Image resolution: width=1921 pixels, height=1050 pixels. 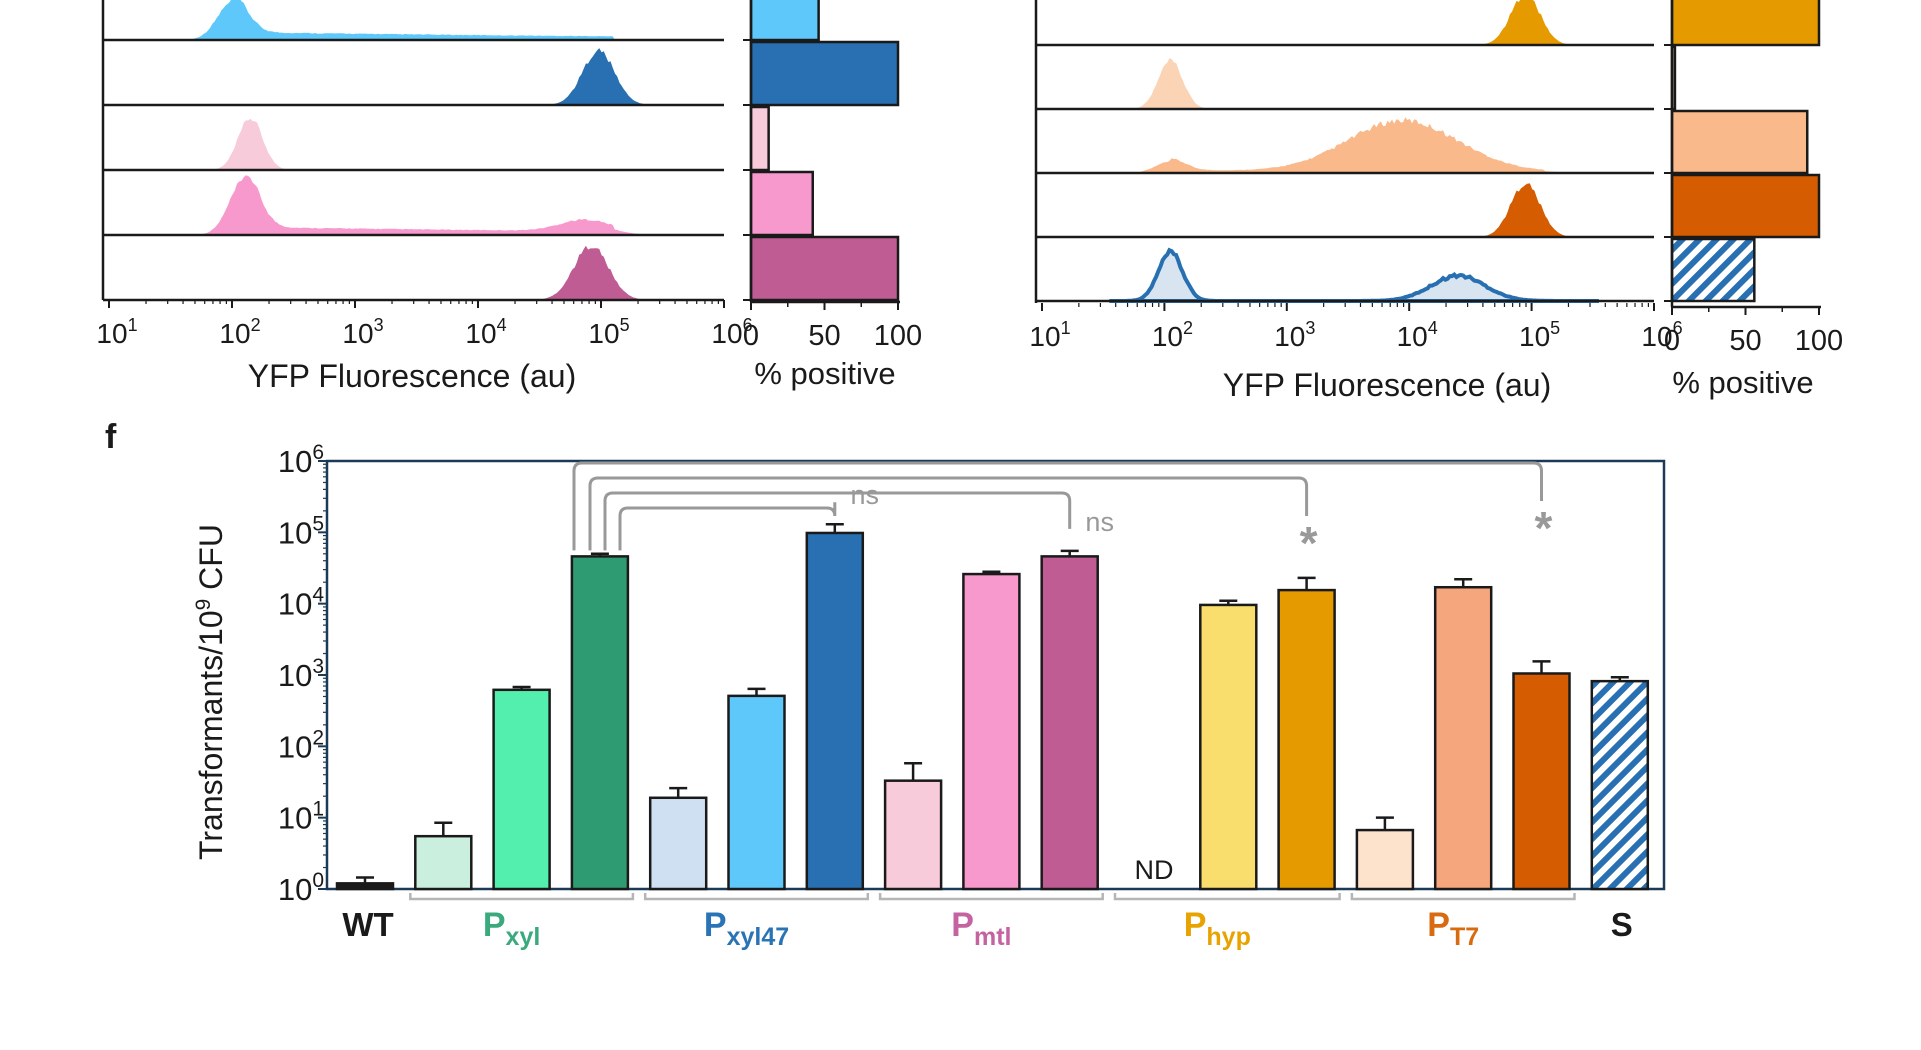 I want to click on y-tick-label-exp: 5, so click(x=318, y=523).